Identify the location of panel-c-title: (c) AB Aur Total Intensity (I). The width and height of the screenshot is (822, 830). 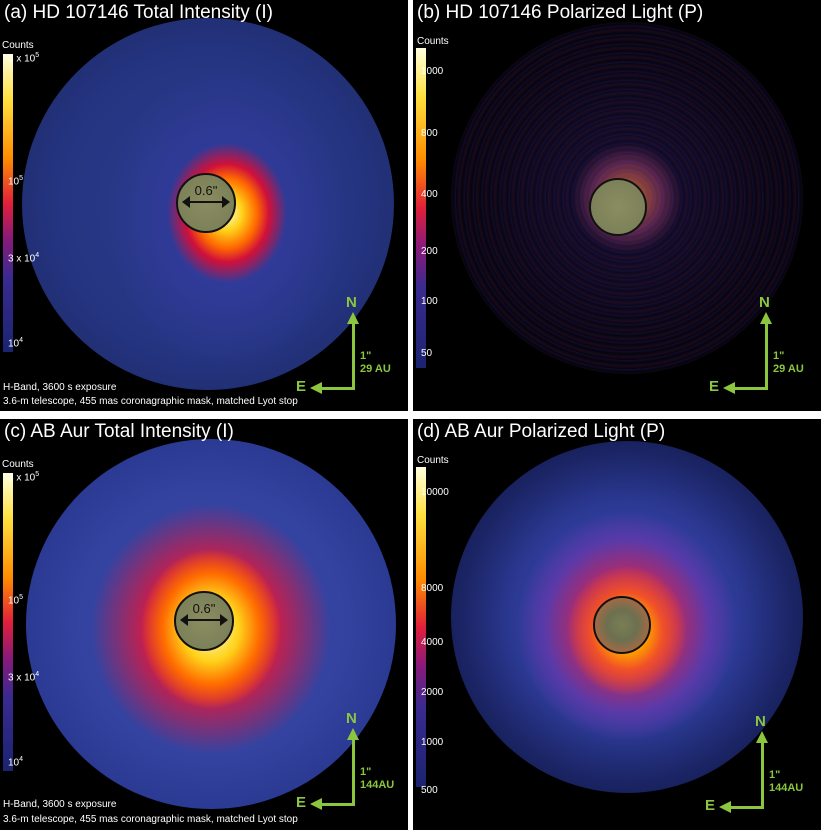
(119, 431).